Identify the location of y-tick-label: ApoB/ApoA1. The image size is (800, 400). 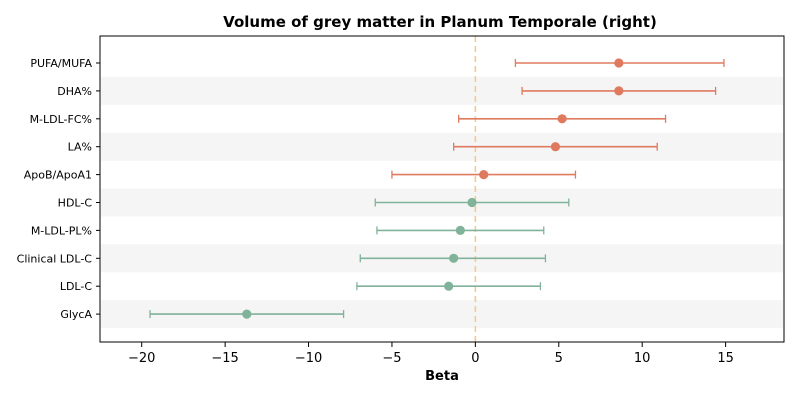
(58, 175).